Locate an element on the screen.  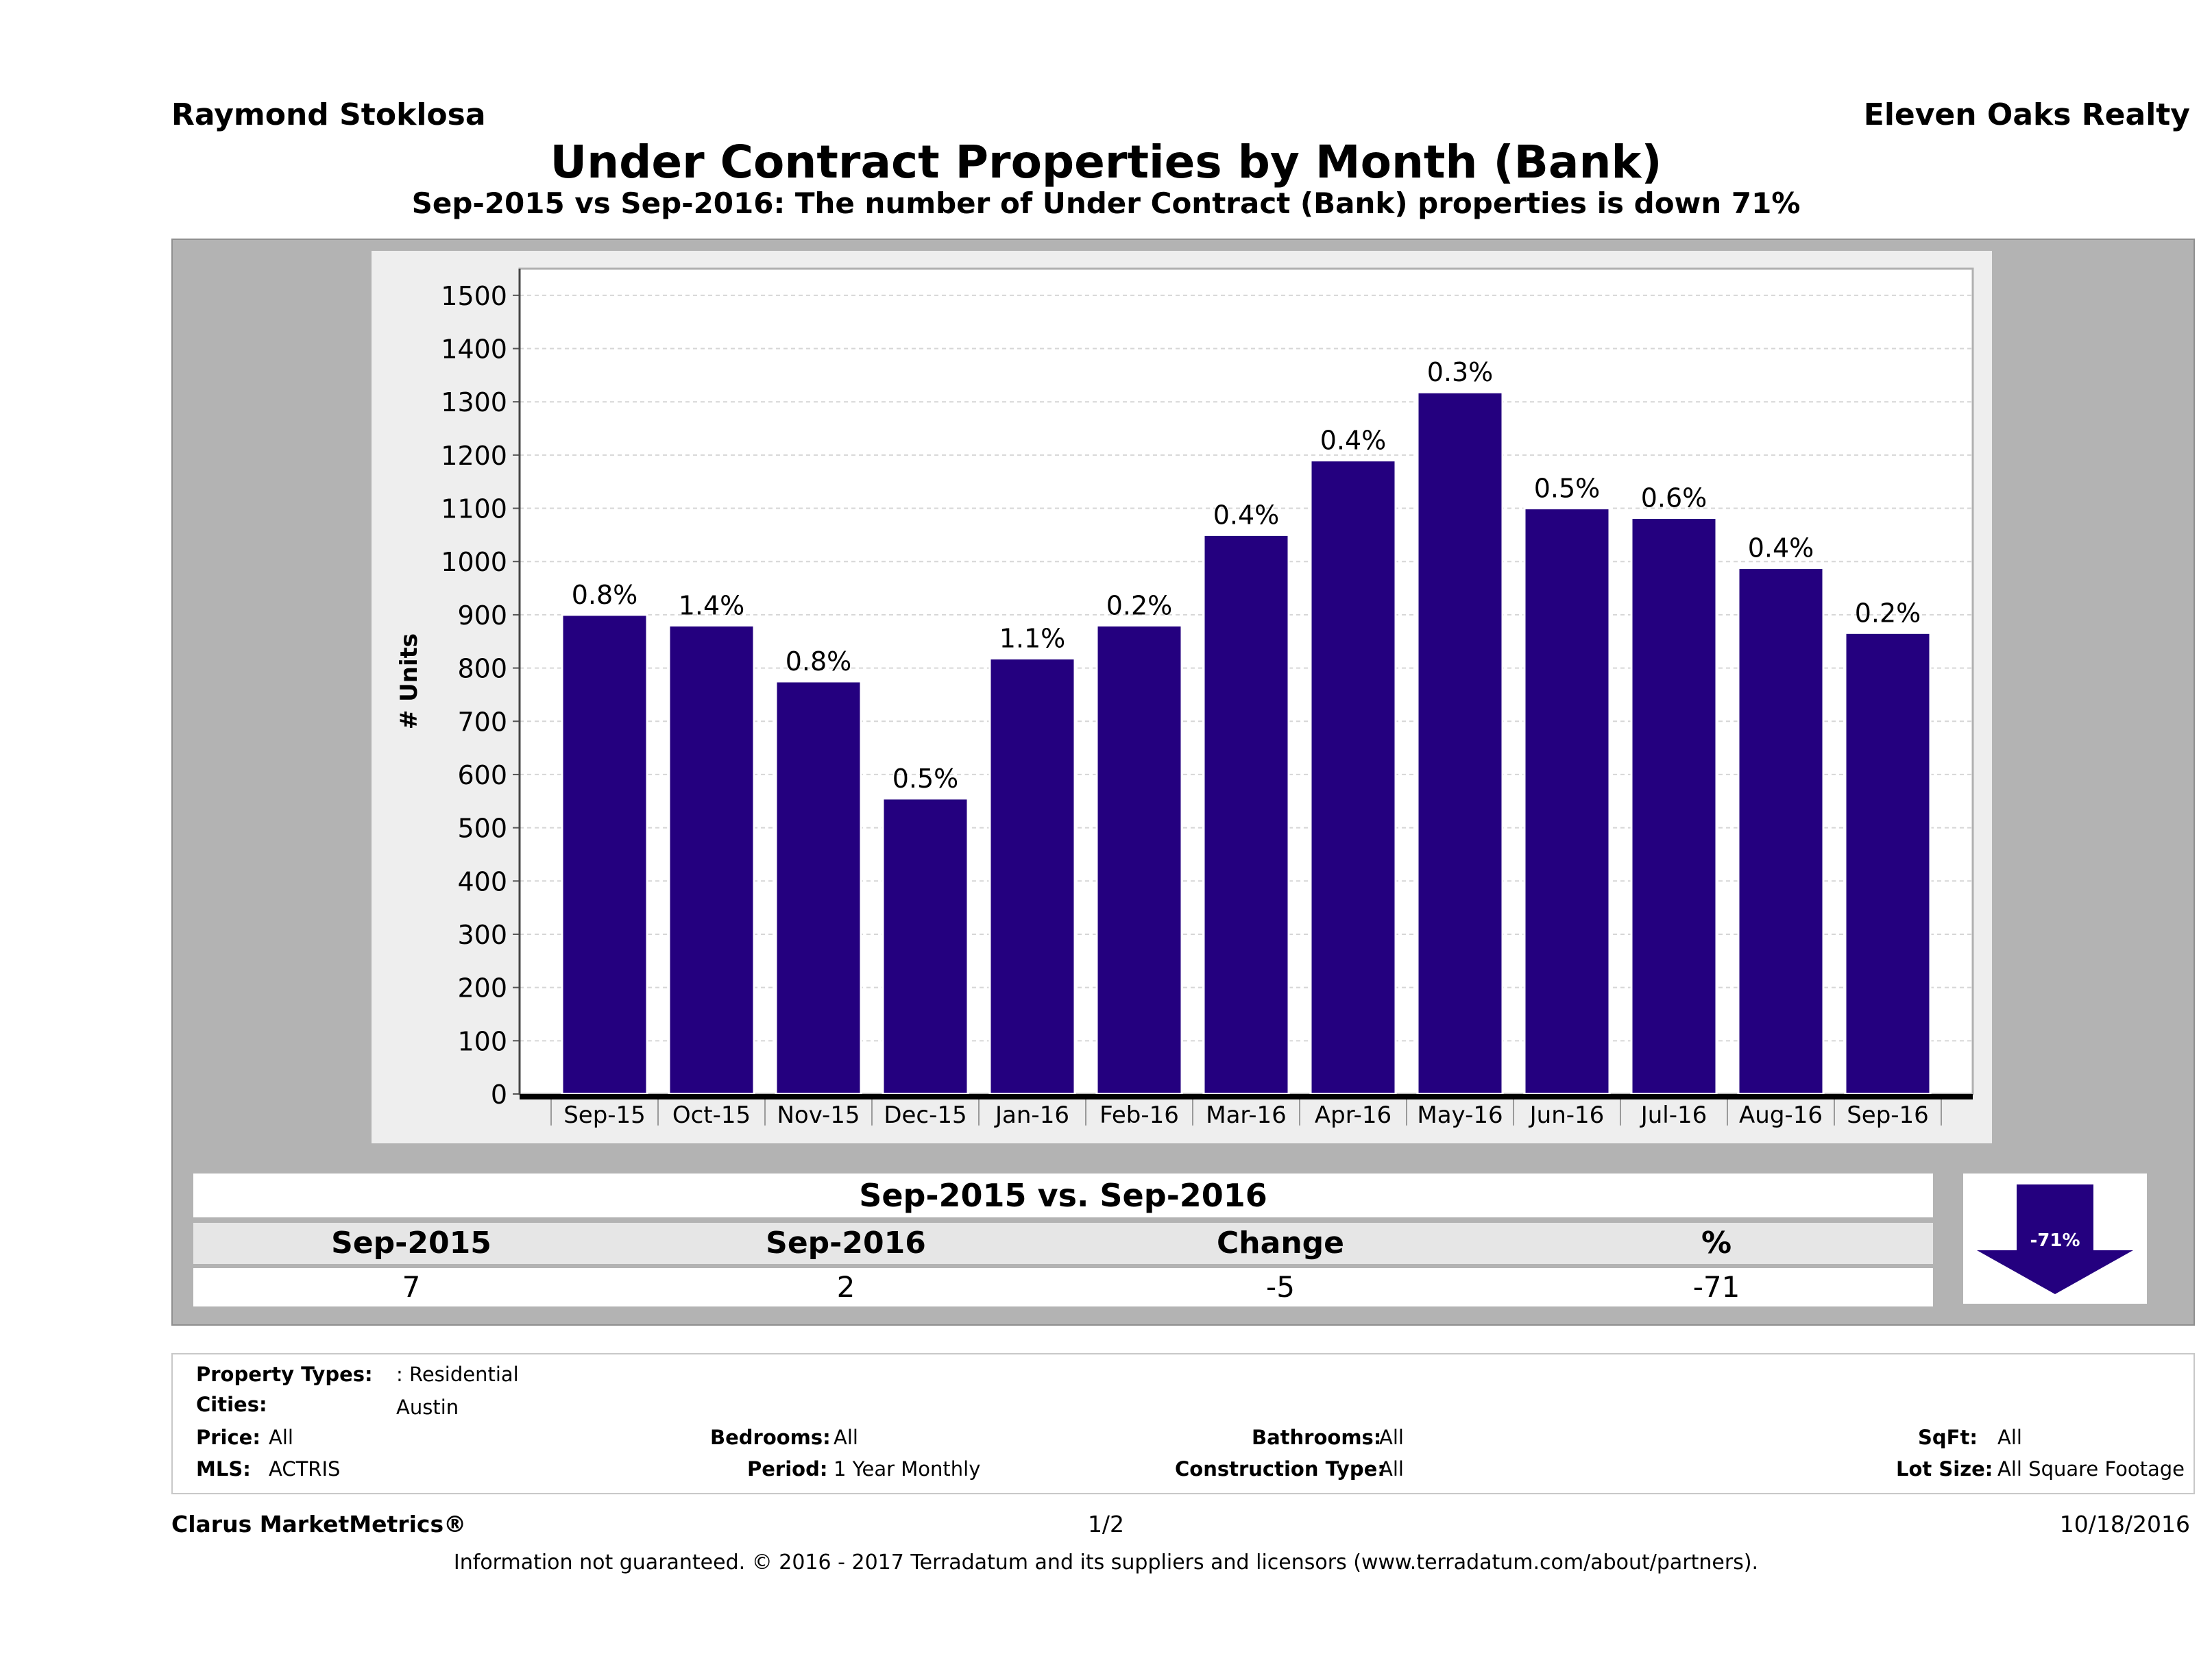
agent-name: Raymond Stoklosa is located at coordinates (329, 114).